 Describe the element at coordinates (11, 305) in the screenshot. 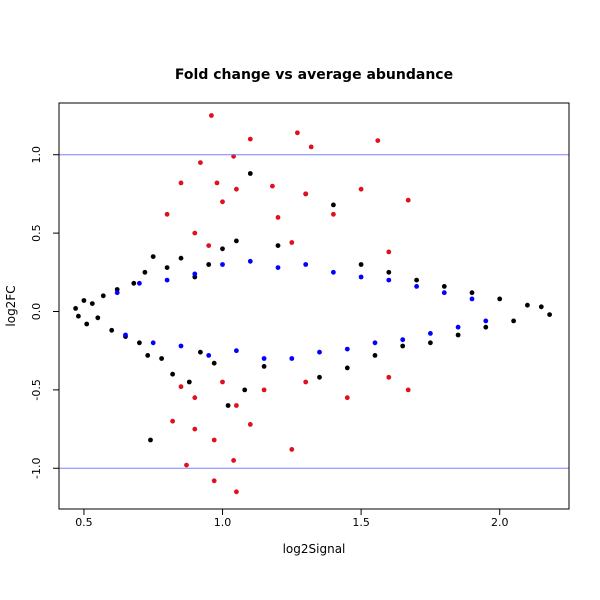

I see `y-axis-label: log2FC` at that location.